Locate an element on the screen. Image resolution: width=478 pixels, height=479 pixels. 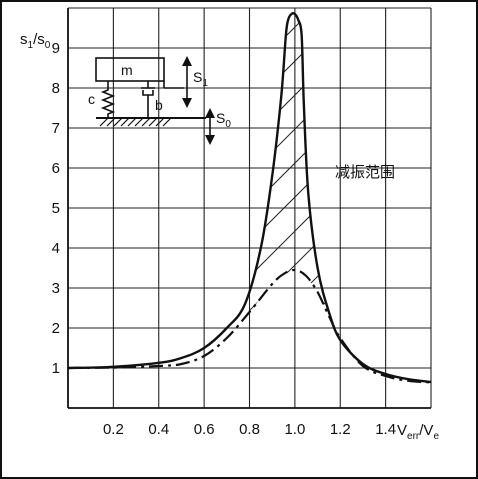
y-tick-label: 2 is located at coordinates (56, 328).